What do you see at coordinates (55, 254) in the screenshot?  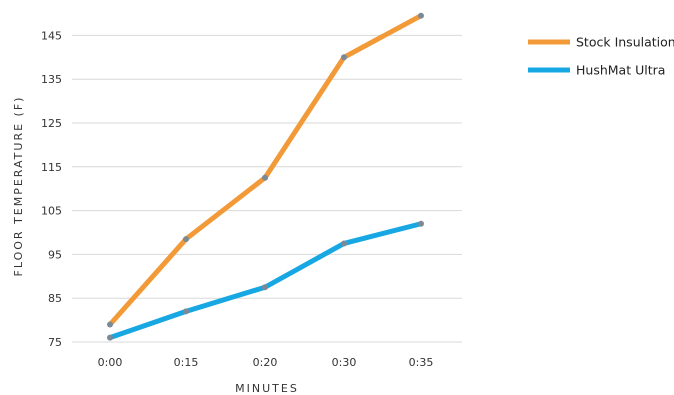 I see `y-tick-label: 95` at bounding box center [55, 254].